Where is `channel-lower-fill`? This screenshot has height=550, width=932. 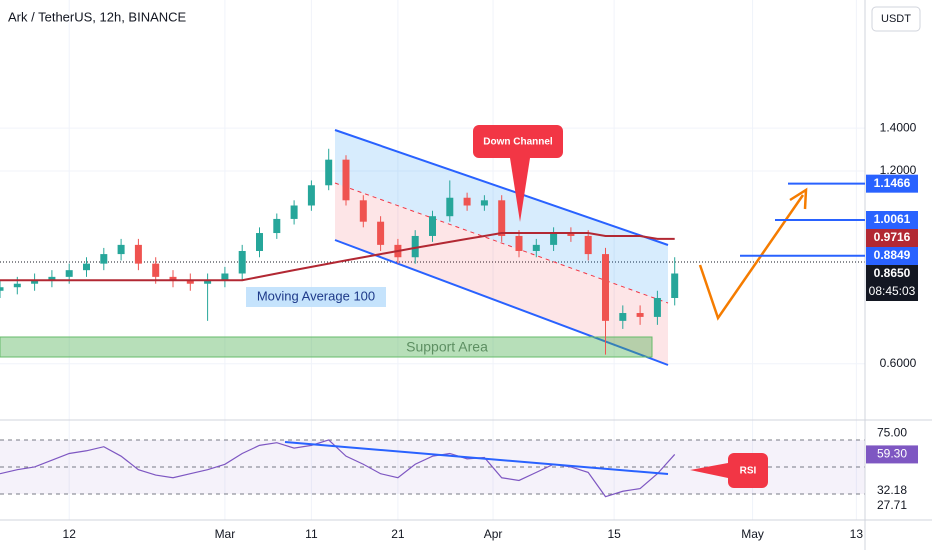
channel-lower-fill is located at coordinates (501, 274).